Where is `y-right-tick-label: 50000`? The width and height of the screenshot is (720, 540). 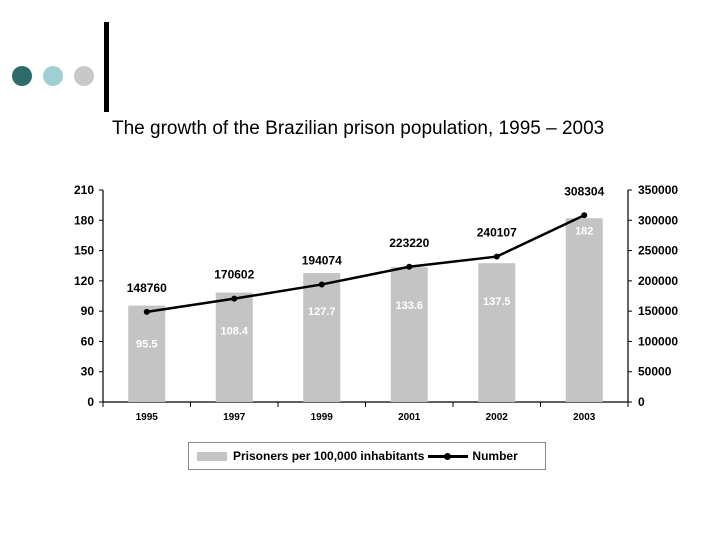 y-right-tick-label: 50000 is located at coordinates (655, 372).